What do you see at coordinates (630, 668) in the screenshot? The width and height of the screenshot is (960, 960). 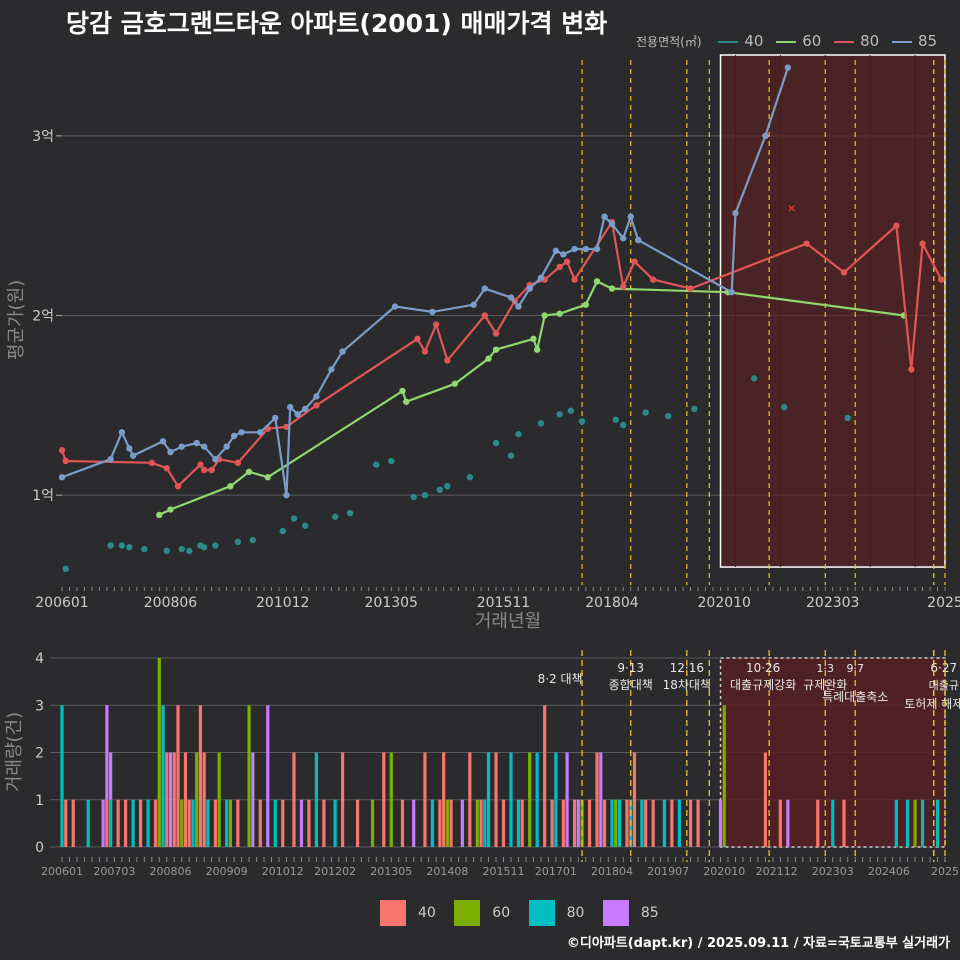 I see `event-label: 9·13` at bounding box center [630, 668].